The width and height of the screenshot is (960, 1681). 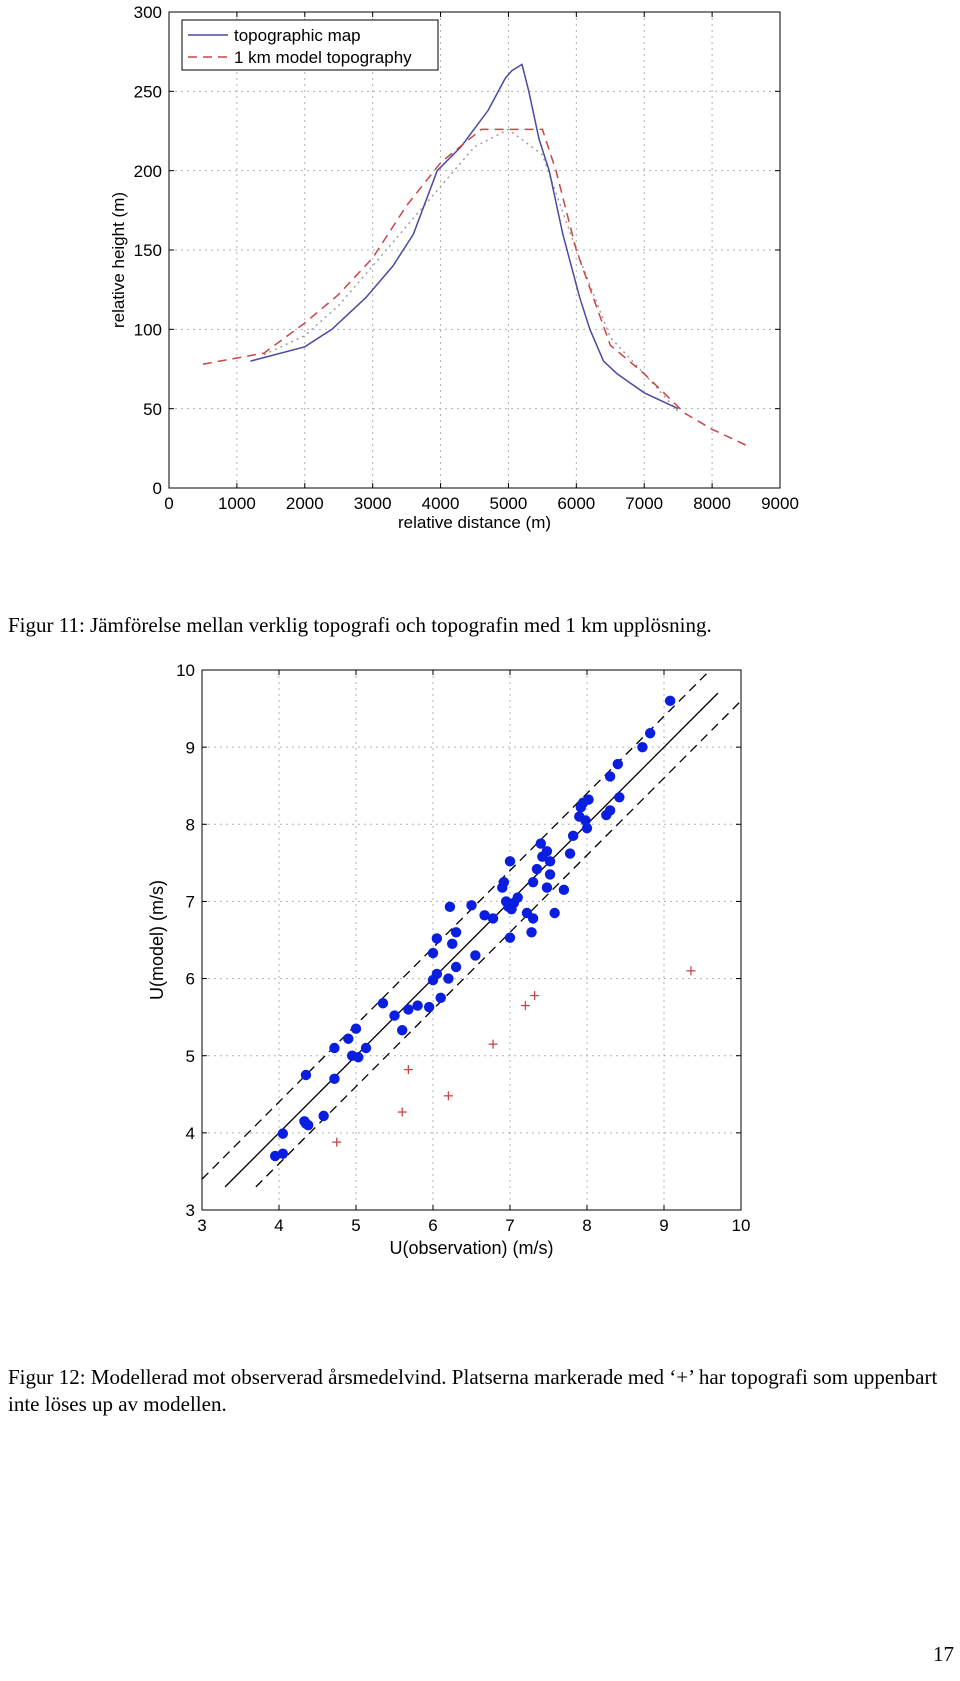 What do you see at coordinates (432, 1225) in the screenshot?
I see `x-tick-label: 6` at bounding box center [432, 1225].